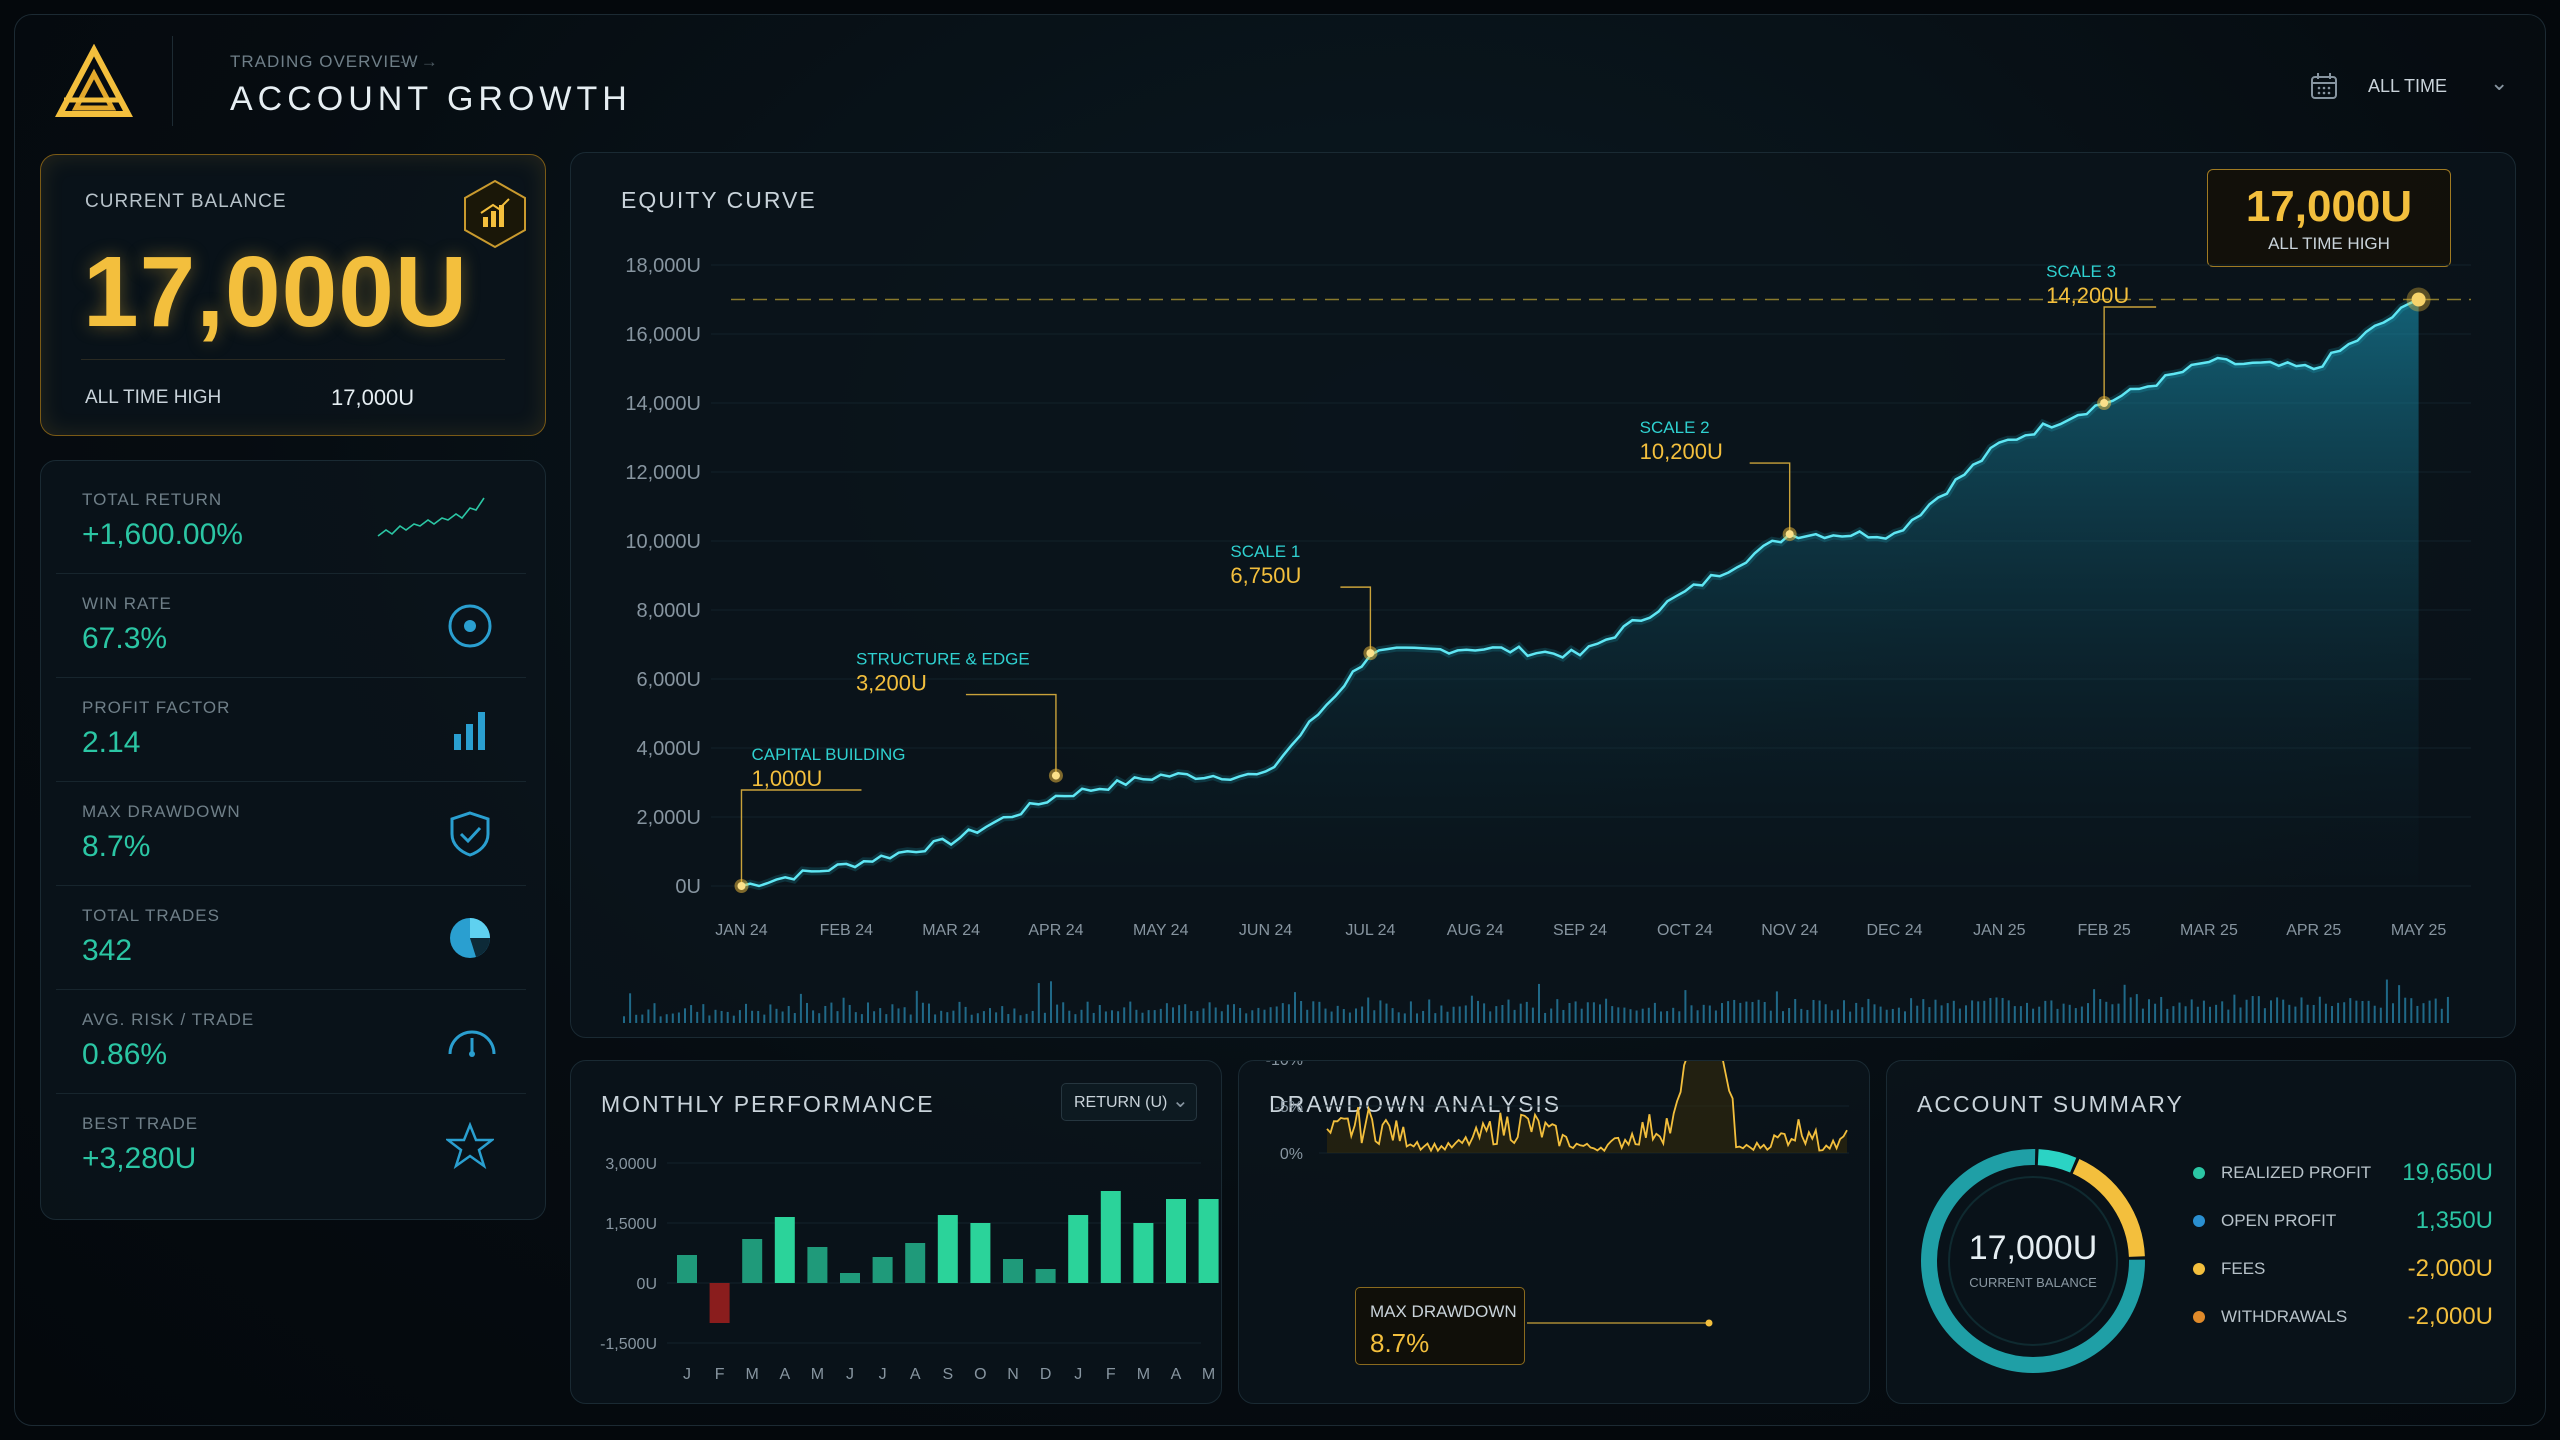  What do you see at coordinates (2081, 271) in the screenshot?
I see `milestone-name: SCALE 3` at bounding box center [2081, 271].